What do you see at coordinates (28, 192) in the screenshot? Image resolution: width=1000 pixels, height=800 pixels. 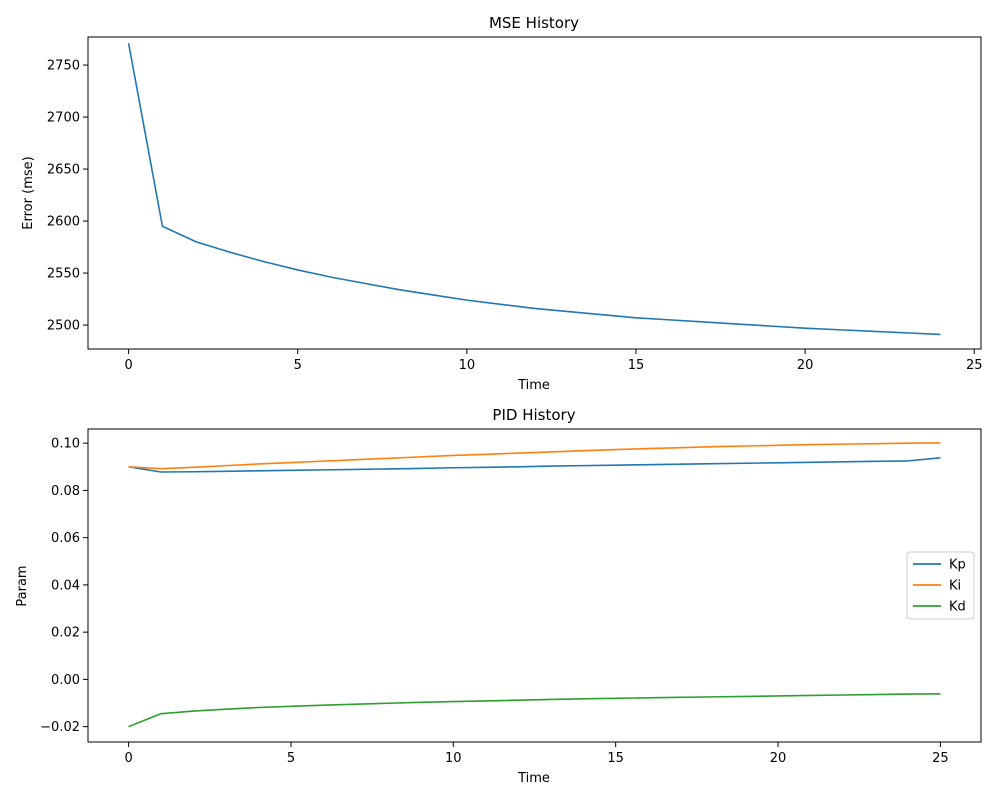 I see `mse-y-axis-label: Error (mse)` at bounding box center [28, 192].